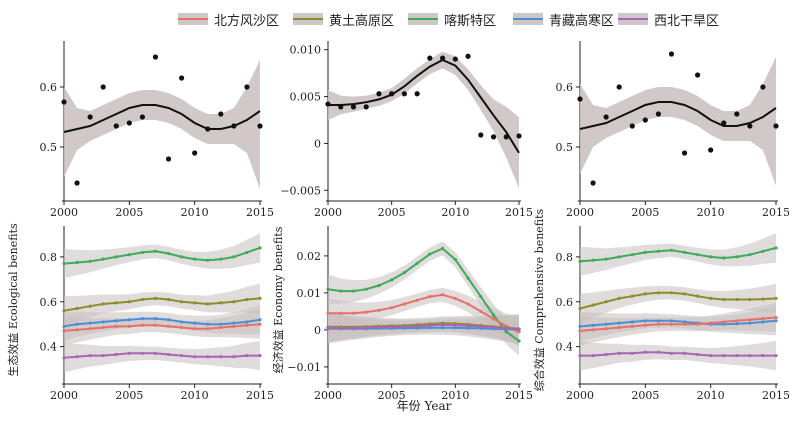  I want to click on comprehensive-overall-panel: 2000 2005 2010 2015 0.5 0.6, so click(673, 130).